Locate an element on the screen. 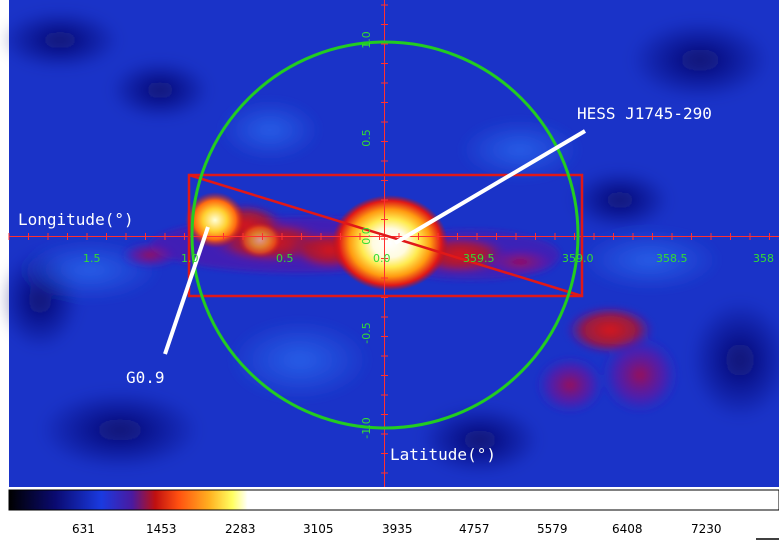 This screenshot has height=545, width=779. latitude-tick-labels: 1.0 0.5 0.0 -0.5 -1.0 is located at coordinates (366, 234).